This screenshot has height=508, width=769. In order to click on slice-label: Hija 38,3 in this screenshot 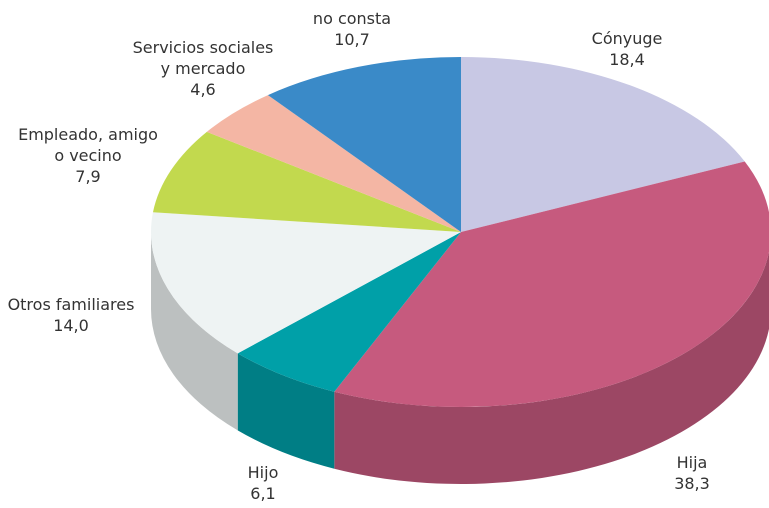, I will do `click(692, 473)`.